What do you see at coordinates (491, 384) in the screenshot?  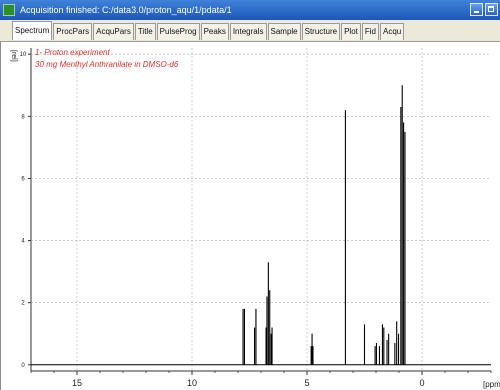 I see `x-axis-label: [ppm]` at bounding box center [491, 384].